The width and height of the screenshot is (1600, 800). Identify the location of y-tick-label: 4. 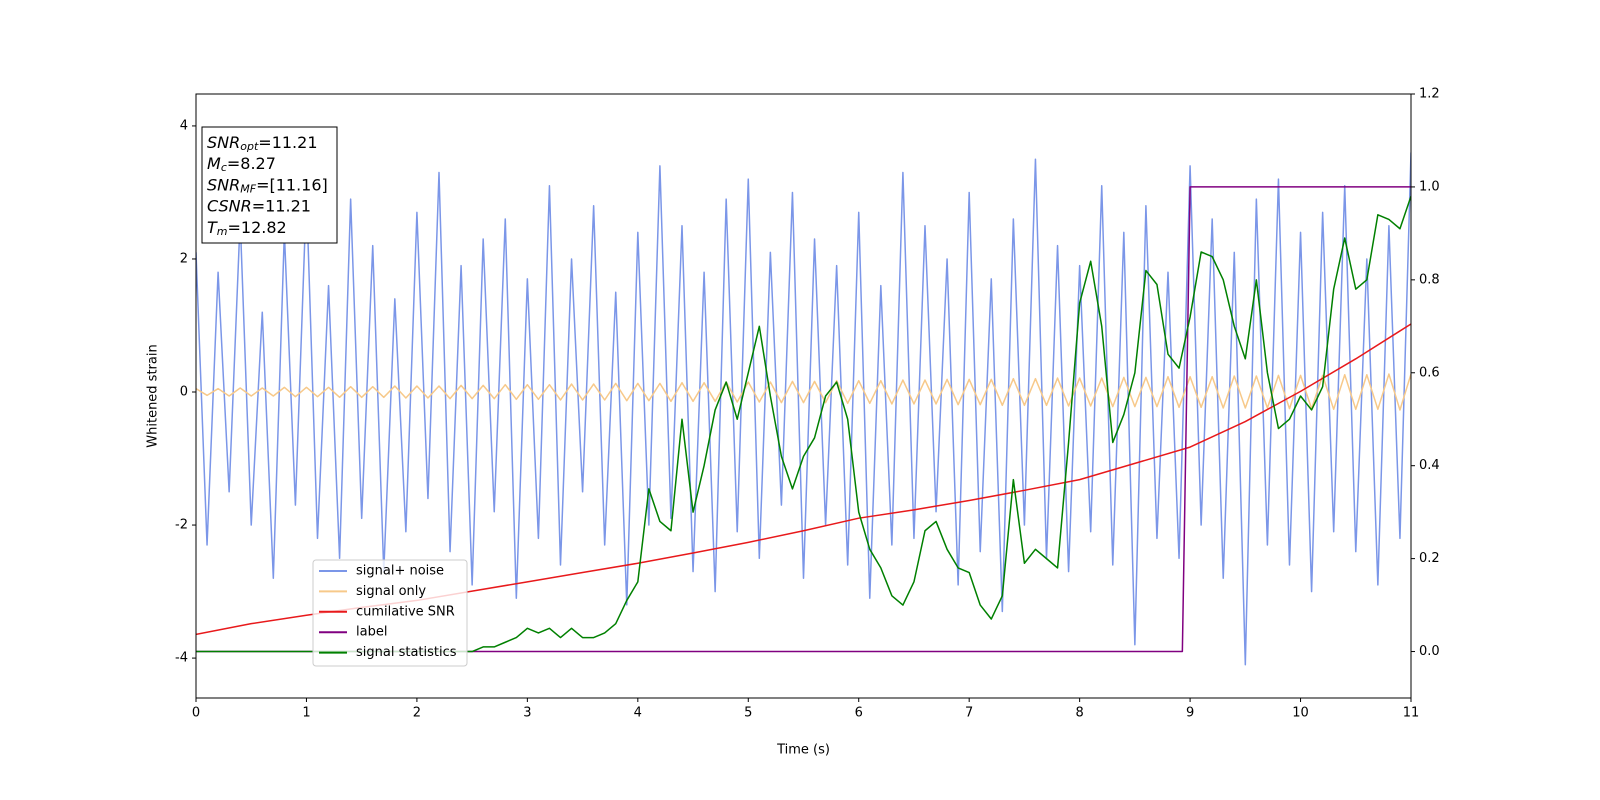
(184, 125).